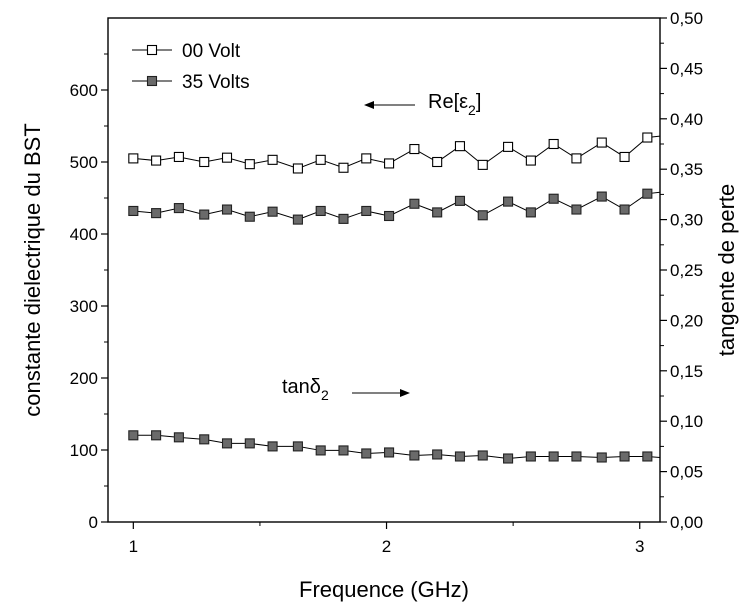  What do you see at coordinates (686, 220) in the screenshot?
I see `y-right-tick-label: 0,30` at bounding box center [686, 220].